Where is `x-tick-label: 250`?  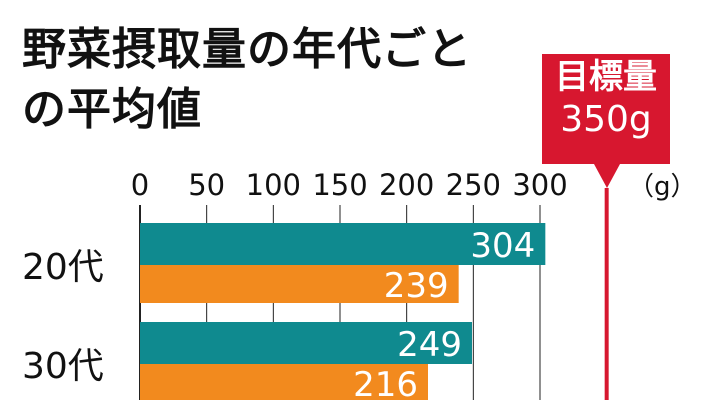
x-tick-label: 250 is located at coordinates (473, 185).